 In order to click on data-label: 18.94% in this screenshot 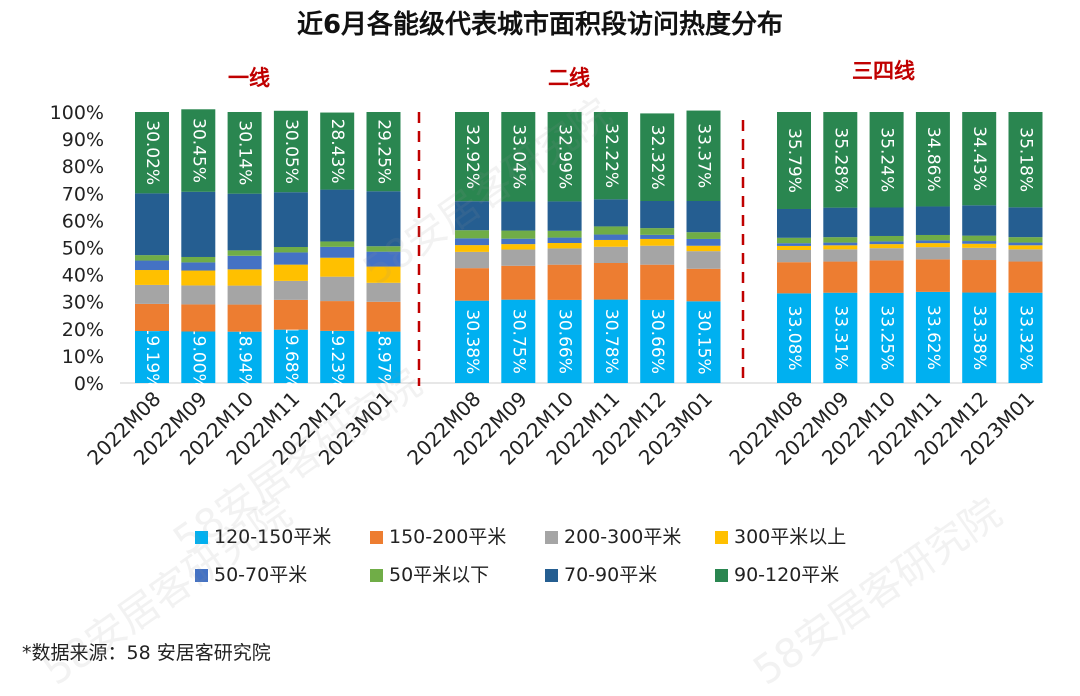, I will do `click(245, 357)`.